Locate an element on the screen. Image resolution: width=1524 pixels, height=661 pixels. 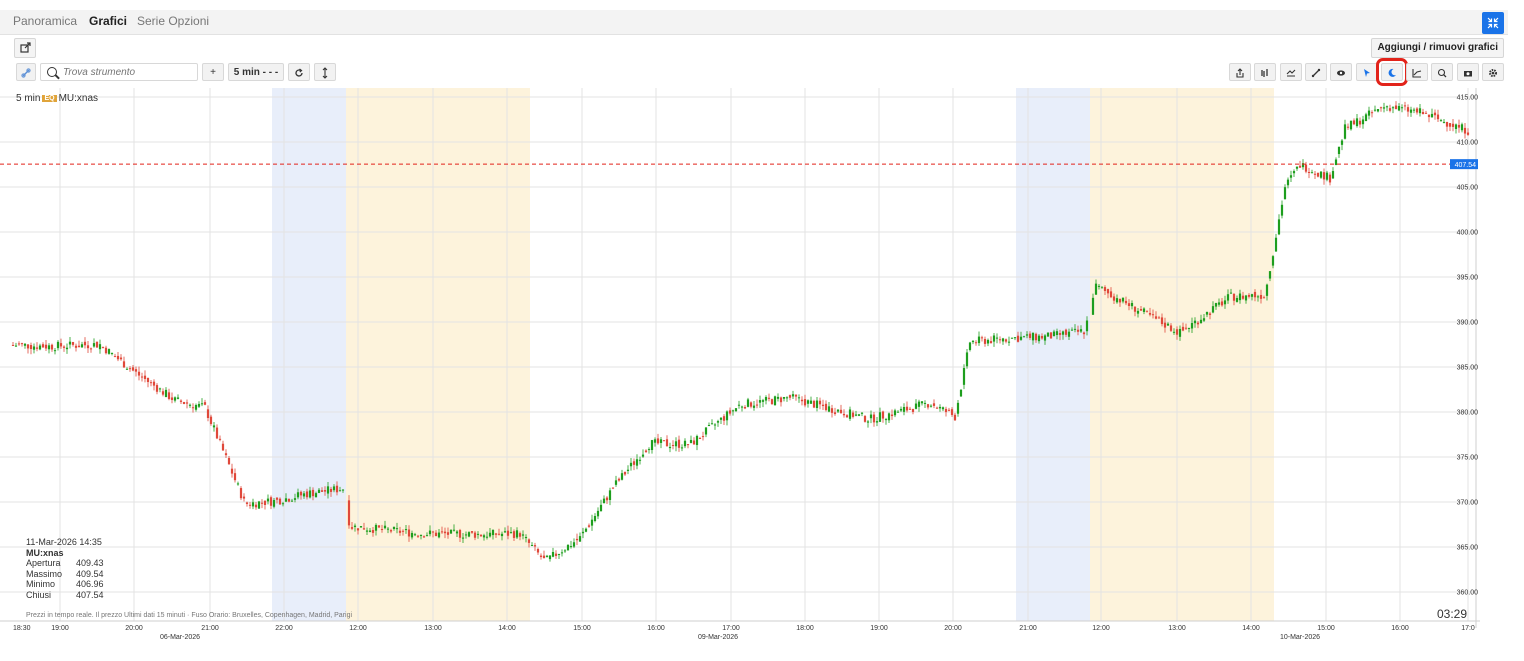
y-tick-label: 400.00 is located at coordinates (1468, 233).